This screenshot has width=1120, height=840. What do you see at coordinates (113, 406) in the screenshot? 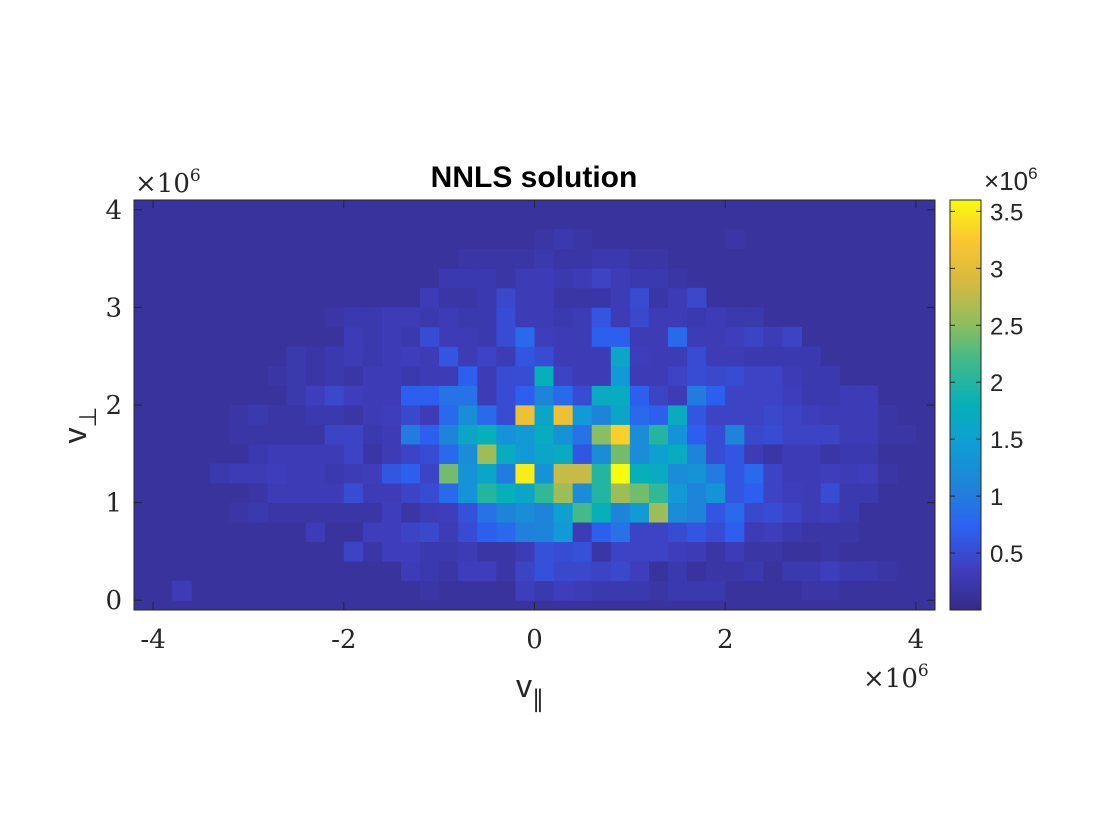
I see `y-tick-label: 2` at bounding box center [113, 406].